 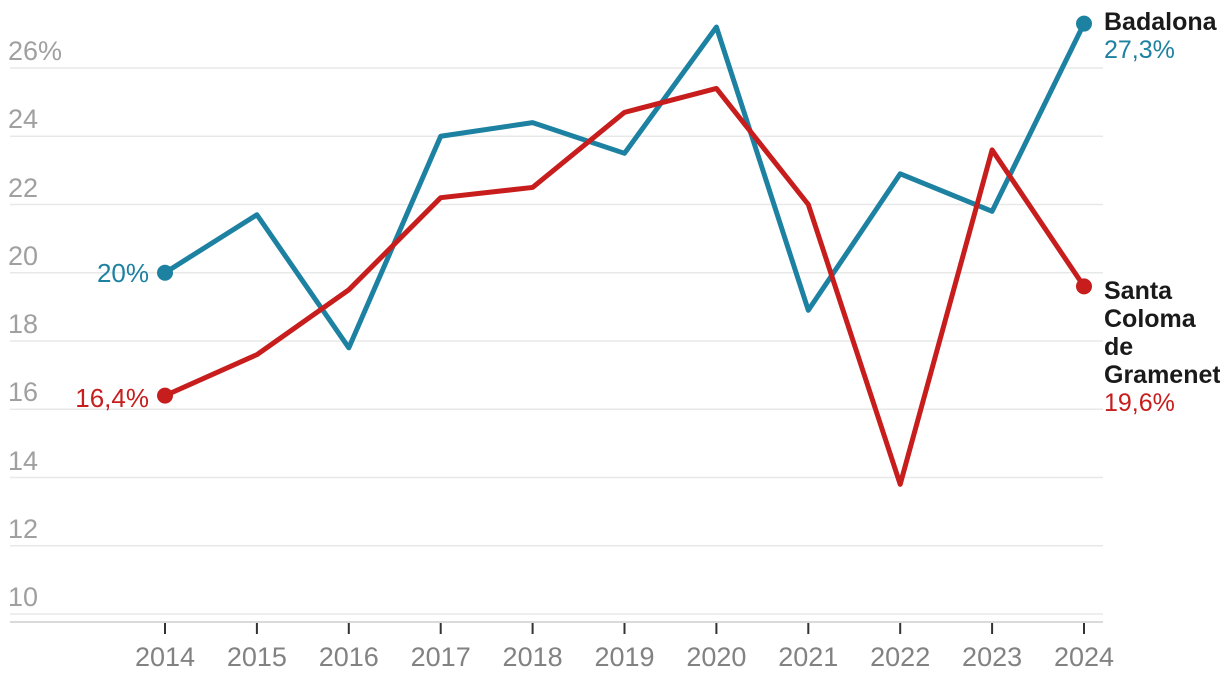 I want to click on x-axis-label: 2021, so click(x=808, y=657).